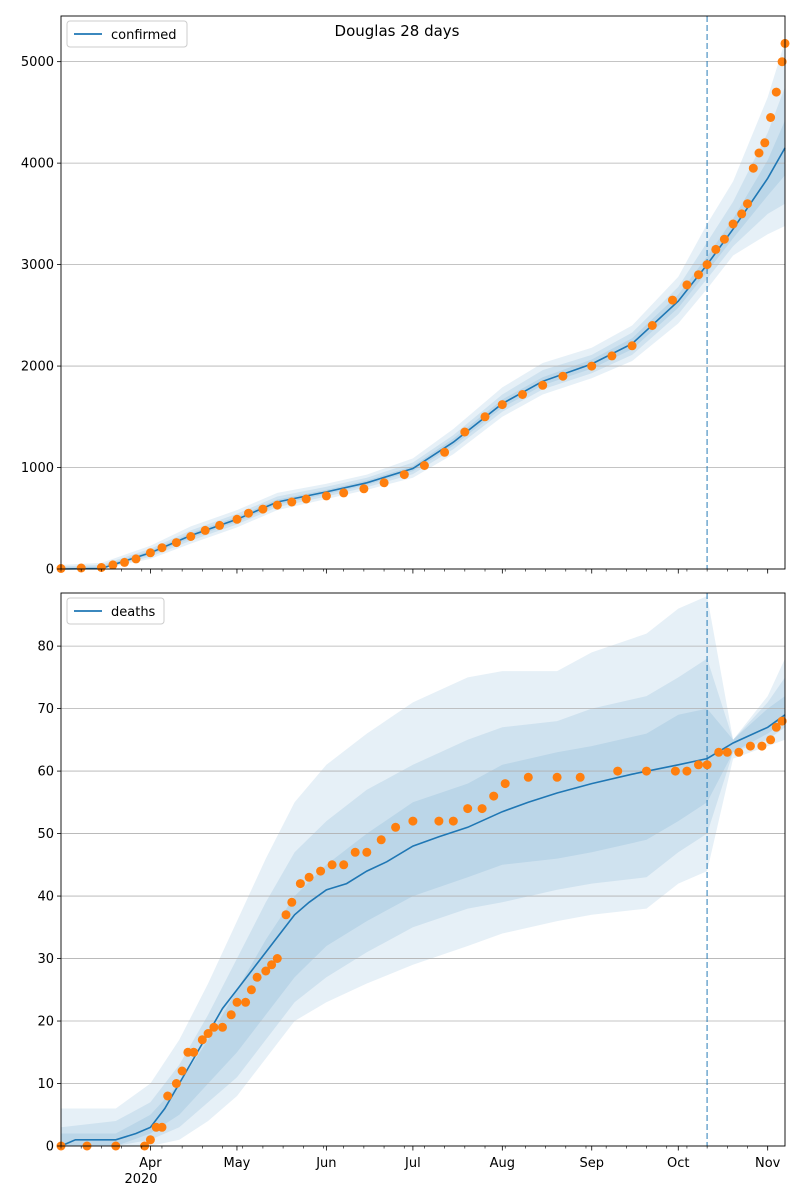  Describe the element at coordinates (237, 1163) in the screenshot. I see `x-tick-label-may: May` at that location.